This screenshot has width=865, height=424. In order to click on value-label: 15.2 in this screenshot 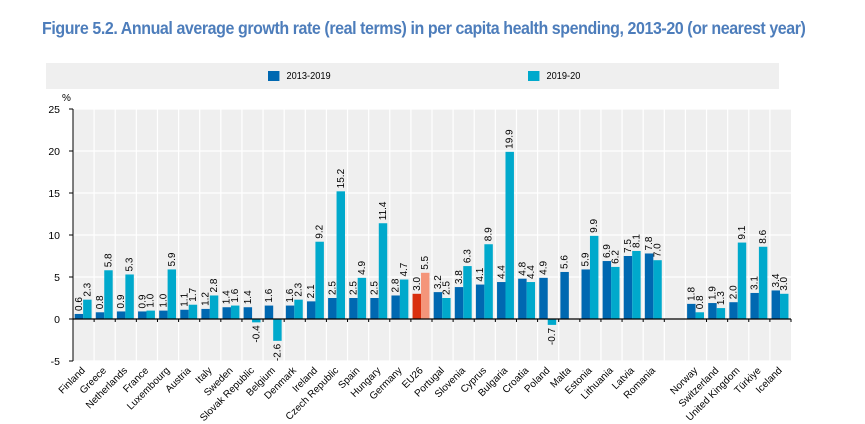, I will do `click(341, 178)`.